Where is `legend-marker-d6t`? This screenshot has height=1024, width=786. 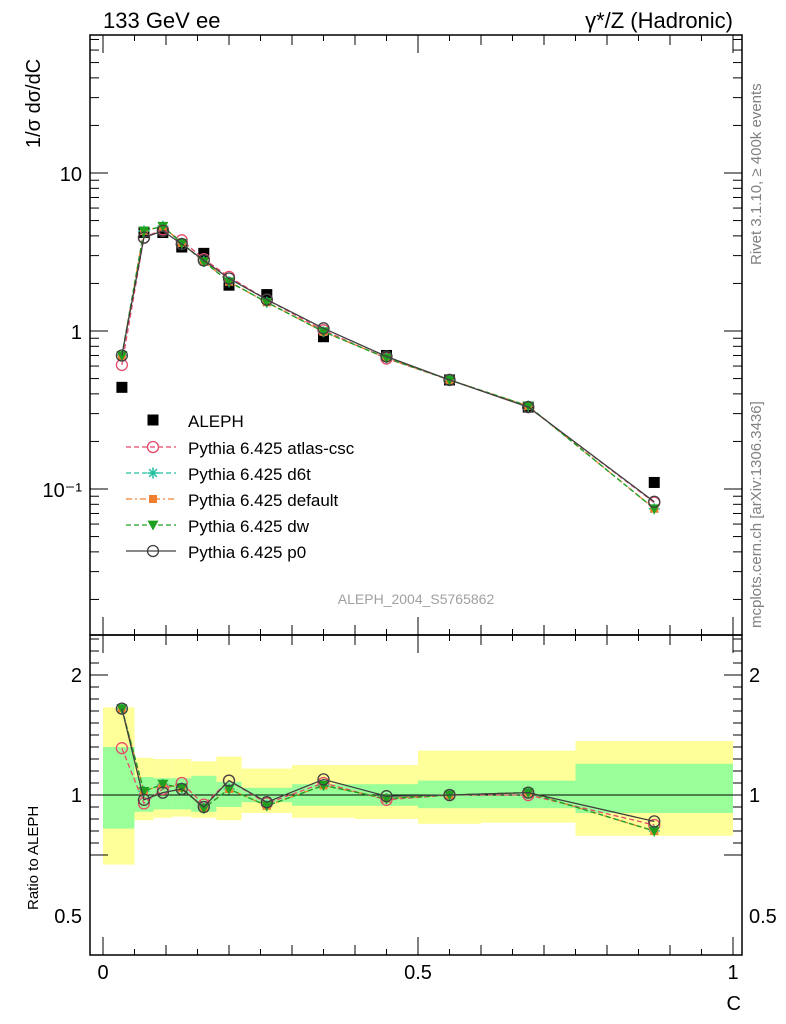 legend-marker-d6t is located at coordinates (151, 473).